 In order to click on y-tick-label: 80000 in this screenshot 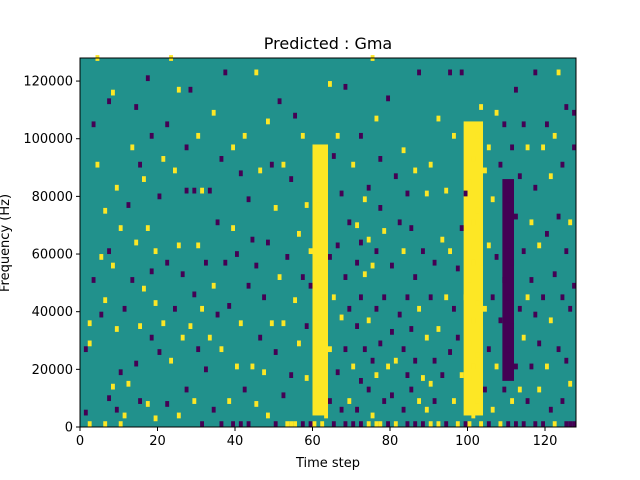, I will do `click(52, 197)`.